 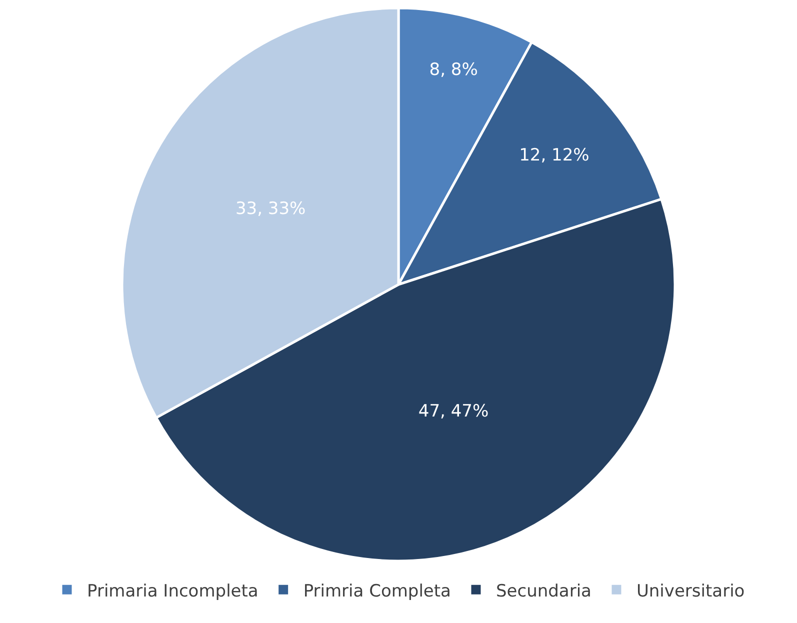 What do you see at coordinates (377, 591) in the screenshot?
I see `legend-label: Primria Completa` at bounding box center [377, 591].